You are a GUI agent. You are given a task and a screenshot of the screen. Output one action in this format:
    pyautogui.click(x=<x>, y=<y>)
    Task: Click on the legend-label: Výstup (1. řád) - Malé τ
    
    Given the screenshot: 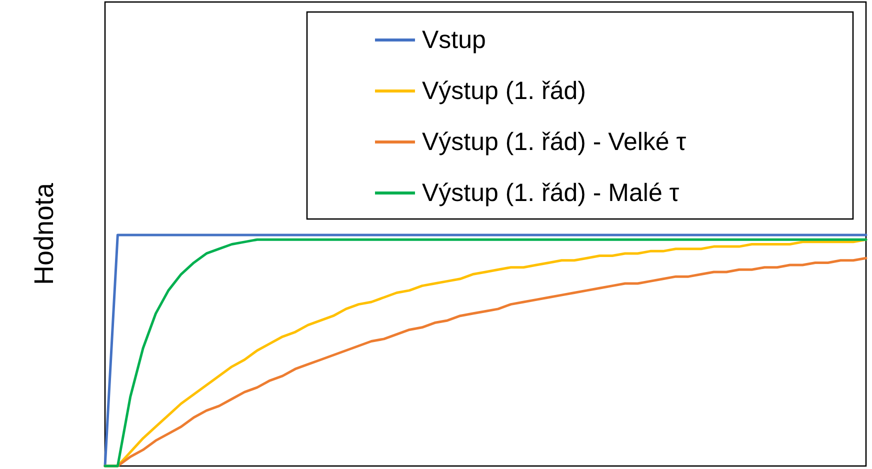 What is the action you would take?
    pyautogui.click(x=551, y=193)
    